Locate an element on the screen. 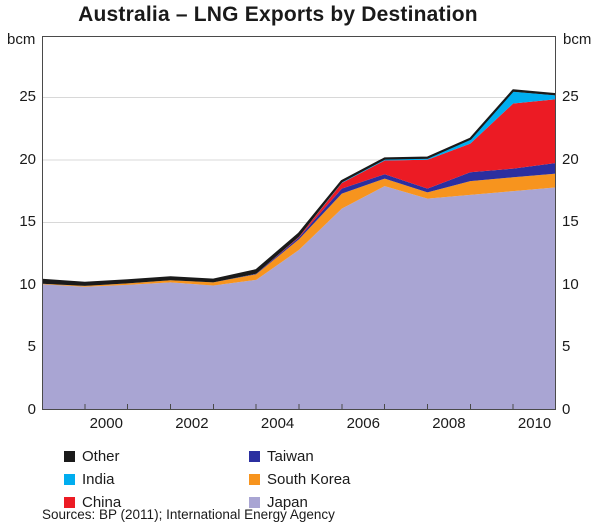  y-tick-label-right: 25 is located at coordinates (570, 97).